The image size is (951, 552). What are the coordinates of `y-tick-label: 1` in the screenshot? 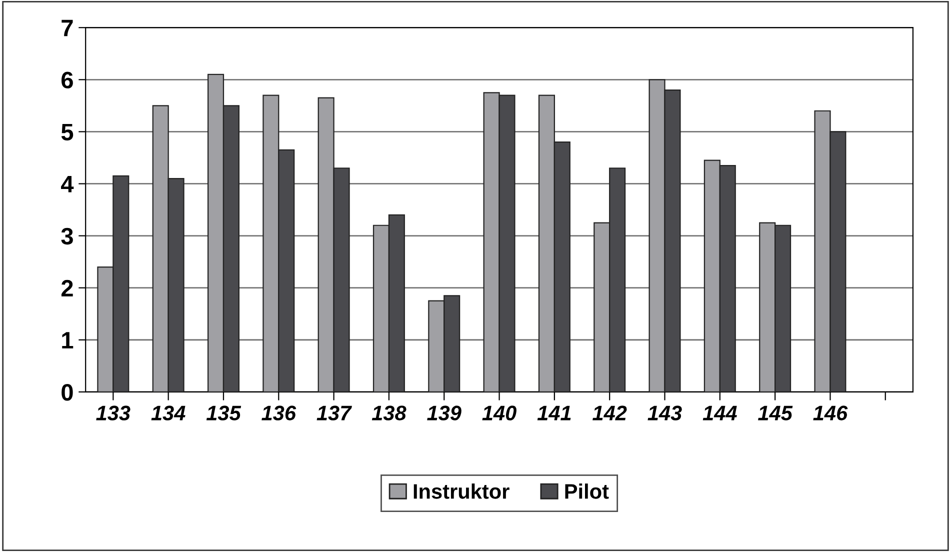 It's located at (68, 340).